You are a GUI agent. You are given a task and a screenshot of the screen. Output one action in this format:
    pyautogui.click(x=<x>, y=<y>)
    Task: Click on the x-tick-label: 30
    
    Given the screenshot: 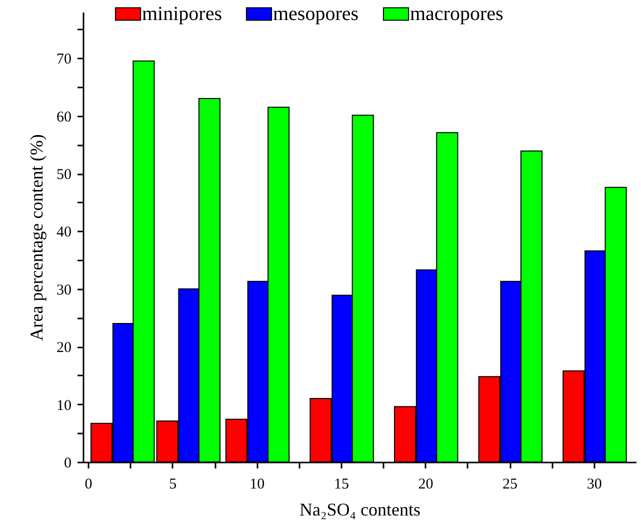 What is the action you would take?
    pyautogui.click(x=594, y=484)
    